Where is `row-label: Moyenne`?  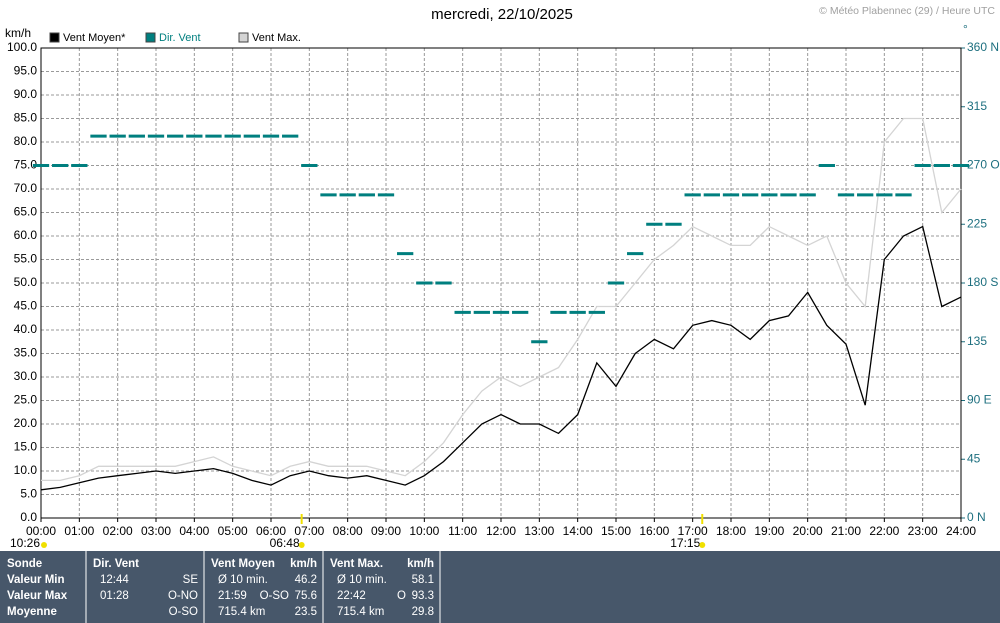
row-label: Moyenne is located at coordinates (32, 612).